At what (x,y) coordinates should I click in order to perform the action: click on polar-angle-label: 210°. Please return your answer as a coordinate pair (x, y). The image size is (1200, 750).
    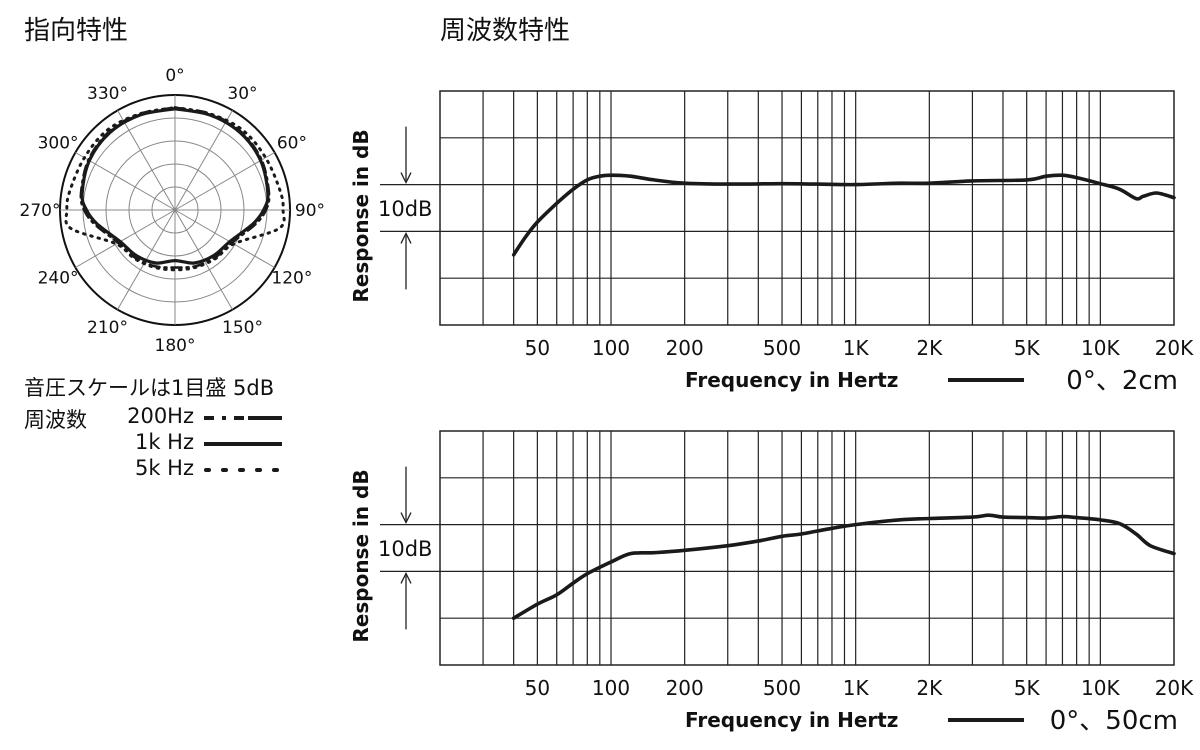
    Looking at the image, I should click on (107, 328).